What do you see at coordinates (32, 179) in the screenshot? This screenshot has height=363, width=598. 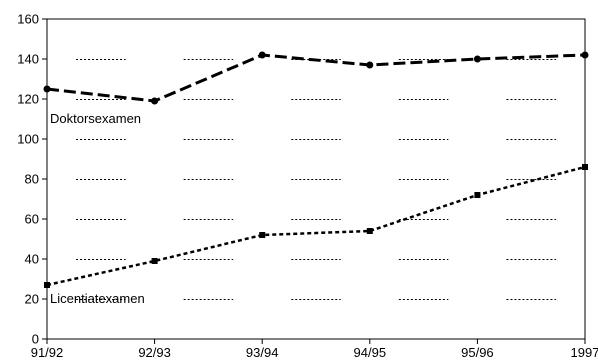 I see `y-tick-label: 80` at bounding box center [32, 179].